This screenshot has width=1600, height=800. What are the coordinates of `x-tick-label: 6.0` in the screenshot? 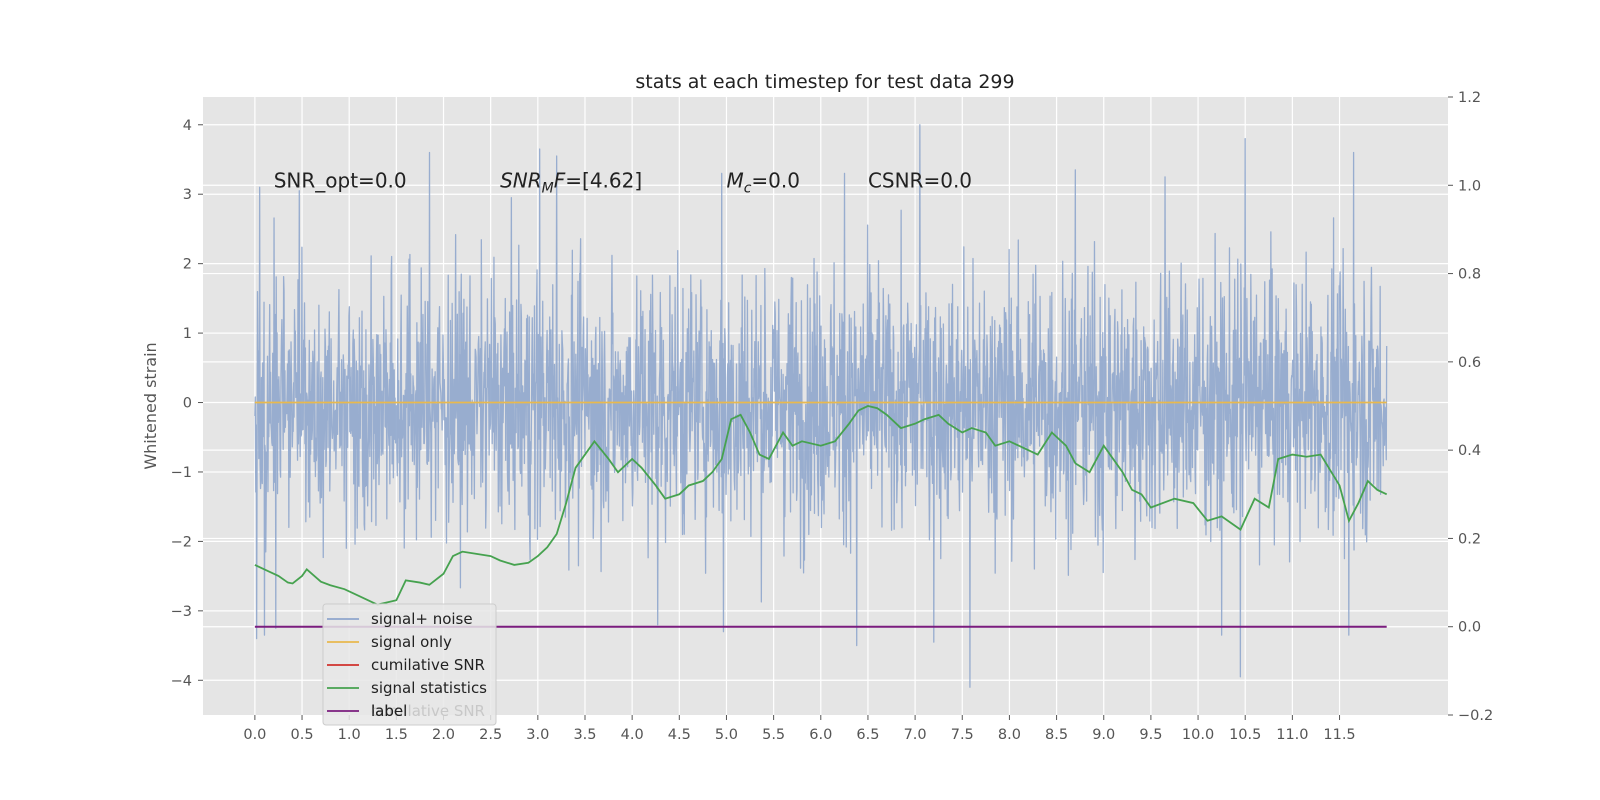 It's located at (820, 735).